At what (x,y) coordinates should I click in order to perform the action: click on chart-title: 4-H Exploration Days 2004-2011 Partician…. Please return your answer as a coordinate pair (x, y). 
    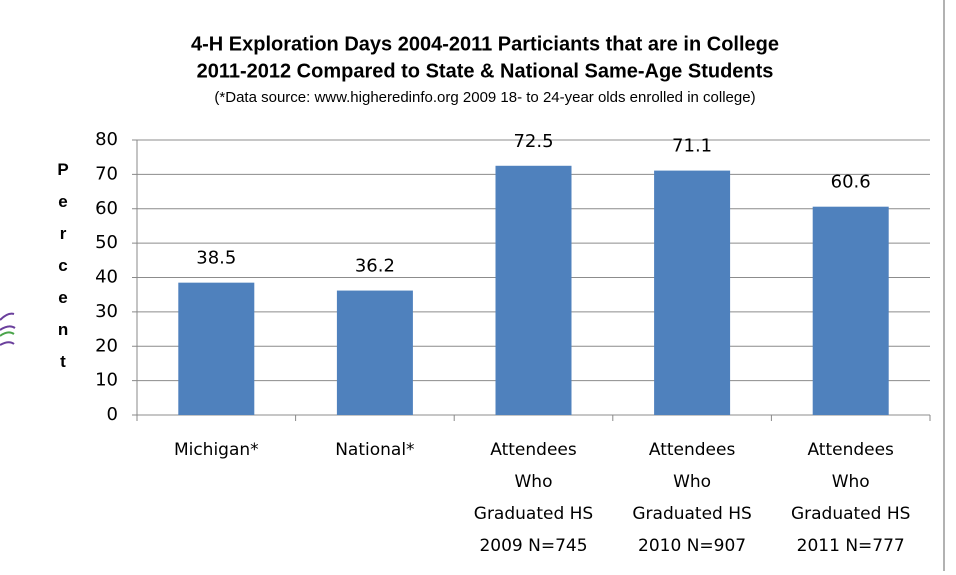
    Looking at the image, I should click on (485, 44).